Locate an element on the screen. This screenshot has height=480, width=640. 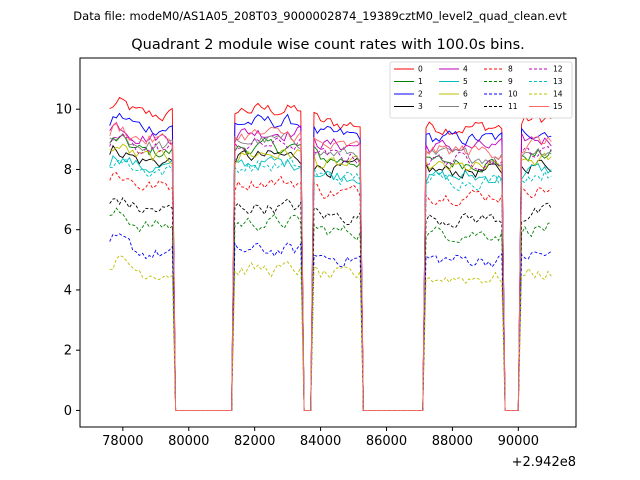
x-tick-label: 86000 is located at coordinates (386, 441).